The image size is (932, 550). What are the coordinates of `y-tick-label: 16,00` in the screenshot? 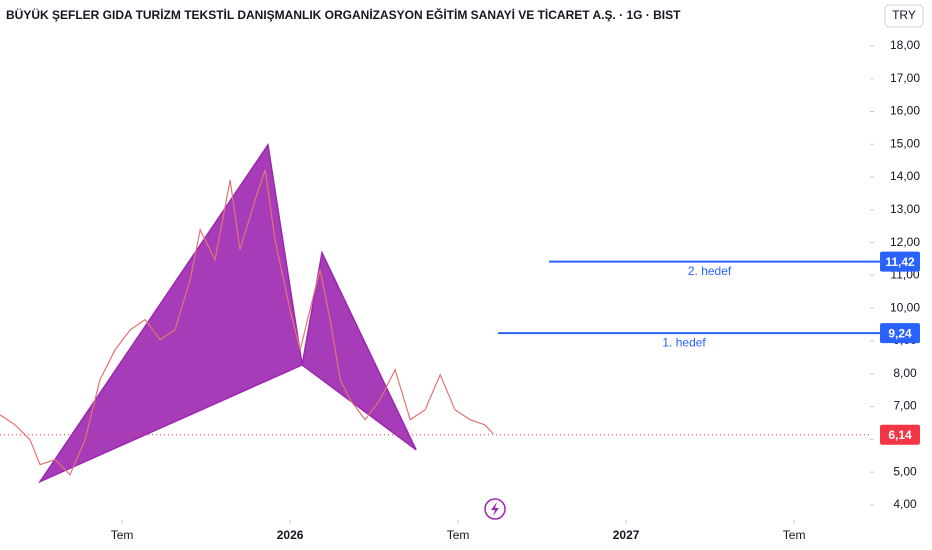 It's located at (905, 111).